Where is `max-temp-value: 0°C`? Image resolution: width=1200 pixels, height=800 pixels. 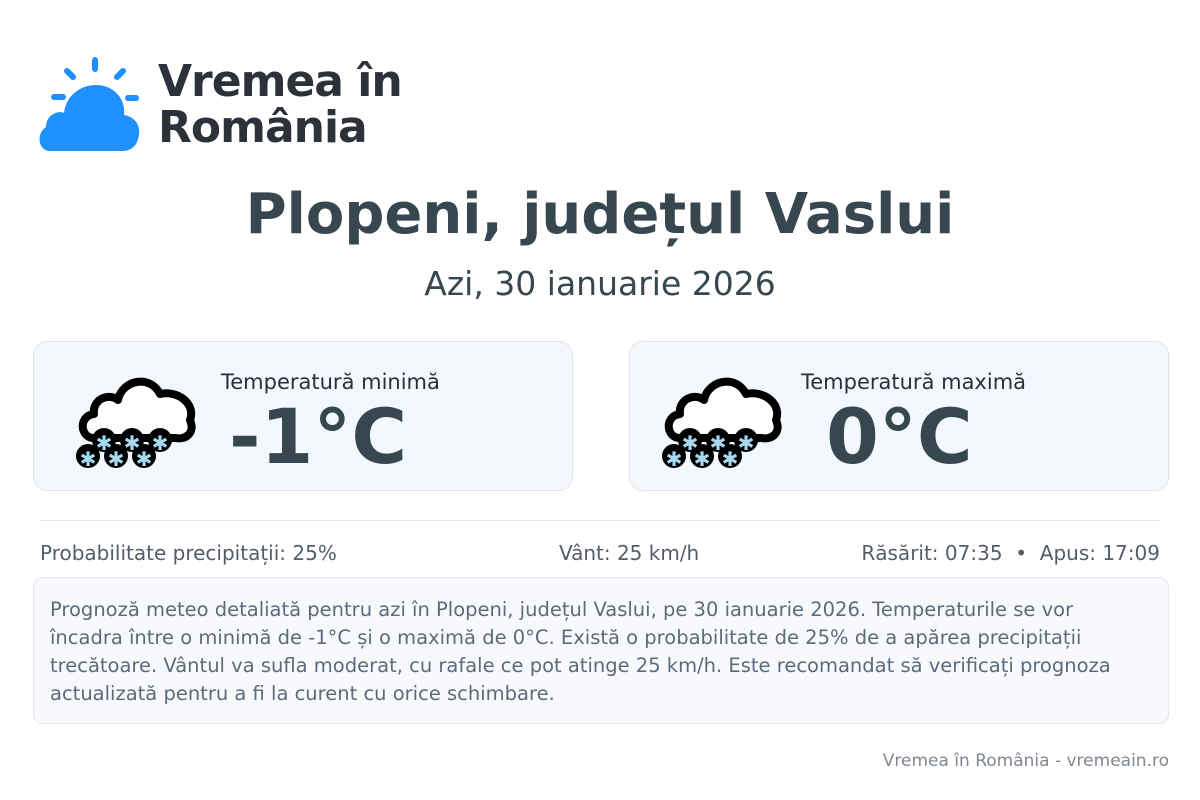 max-temp-value: 0°C is located at coordinates (899, 436).